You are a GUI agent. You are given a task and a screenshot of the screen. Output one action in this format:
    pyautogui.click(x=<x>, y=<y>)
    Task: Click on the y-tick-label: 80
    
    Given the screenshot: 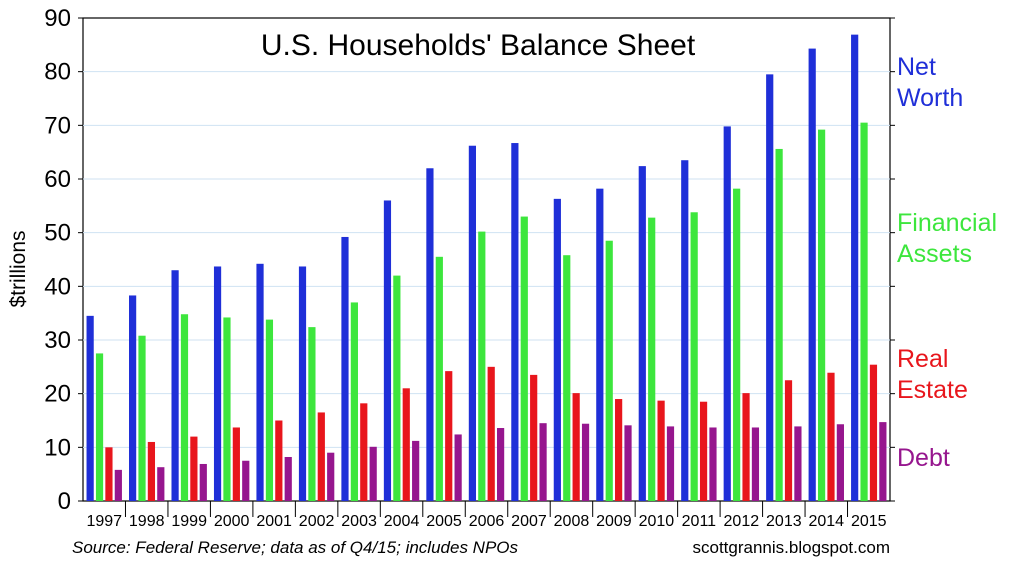 What is the action you would take?
    pyautogui.click(x=57, y=72)
    